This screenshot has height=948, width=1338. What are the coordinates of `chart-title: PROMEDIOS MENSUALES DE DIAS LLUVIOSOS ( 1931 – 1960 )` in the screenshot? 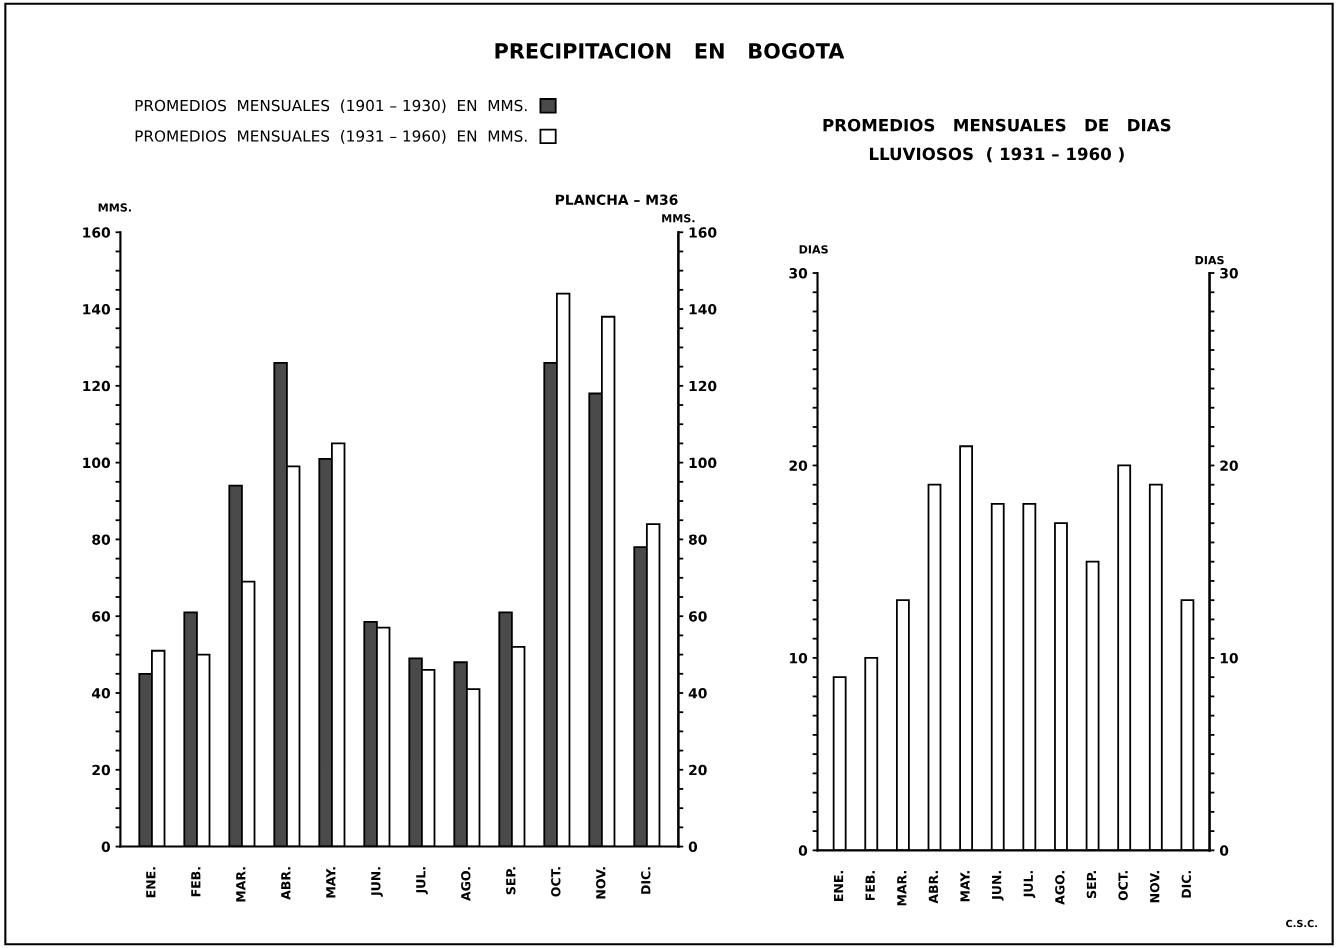 It's located at (997, 140).